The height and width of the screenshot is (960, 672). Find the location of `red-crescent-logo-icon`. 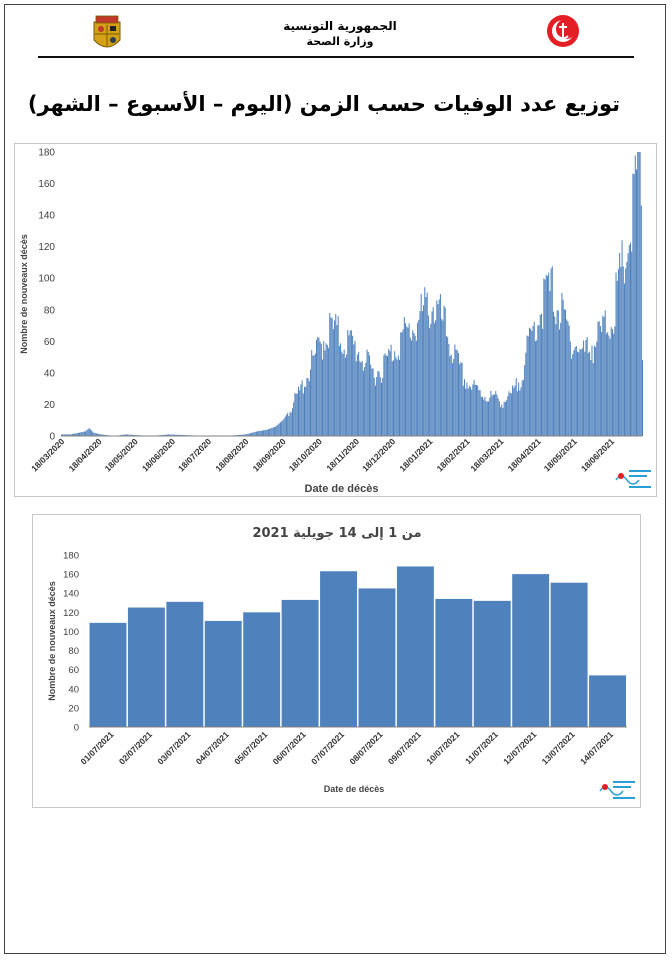

red-crescent-logo-icon is located at coordinates (563, 31).